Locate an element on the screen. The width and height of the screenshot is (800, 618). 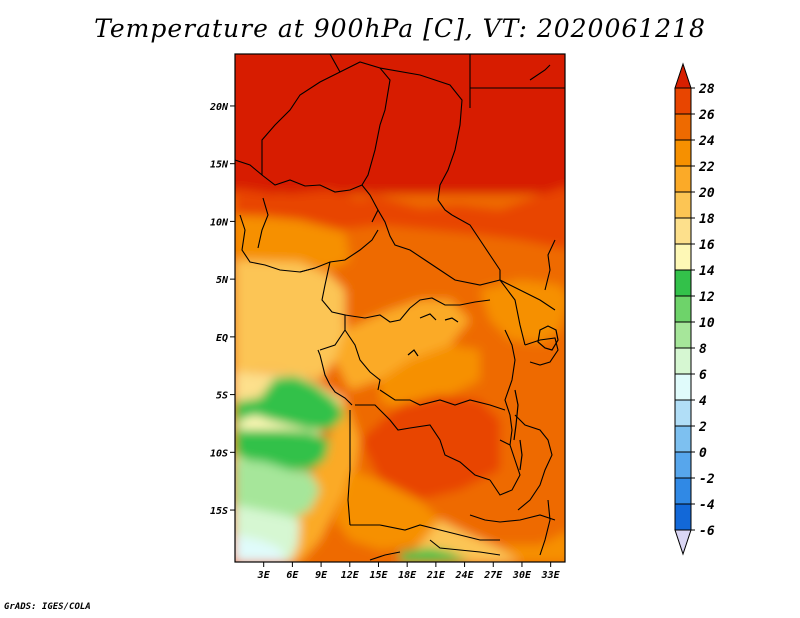
x-tick-label: 3E is located at coordinates (264, 575).